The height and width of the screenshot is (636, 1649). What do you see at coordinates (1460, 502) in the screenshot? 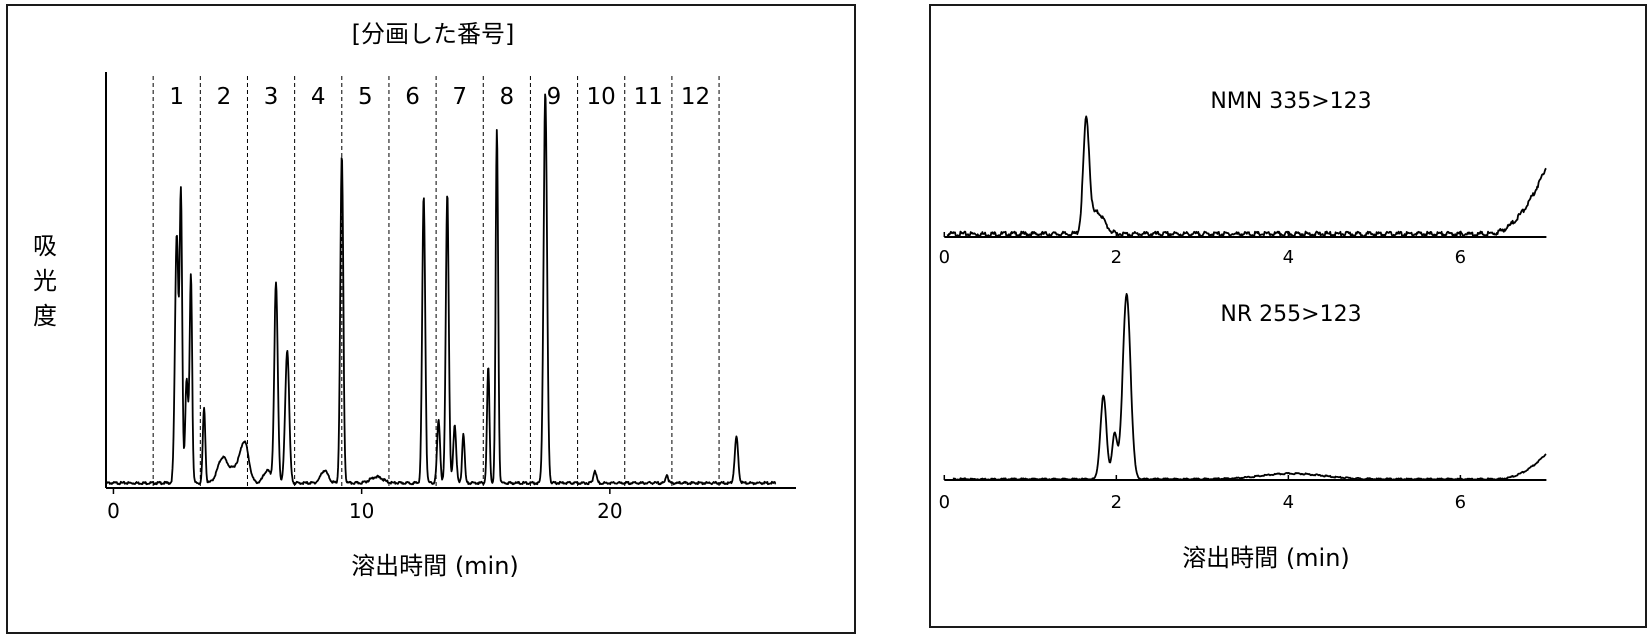
I see `nr-x-tick-label-6: 6` at bounding box center [1460, 502].